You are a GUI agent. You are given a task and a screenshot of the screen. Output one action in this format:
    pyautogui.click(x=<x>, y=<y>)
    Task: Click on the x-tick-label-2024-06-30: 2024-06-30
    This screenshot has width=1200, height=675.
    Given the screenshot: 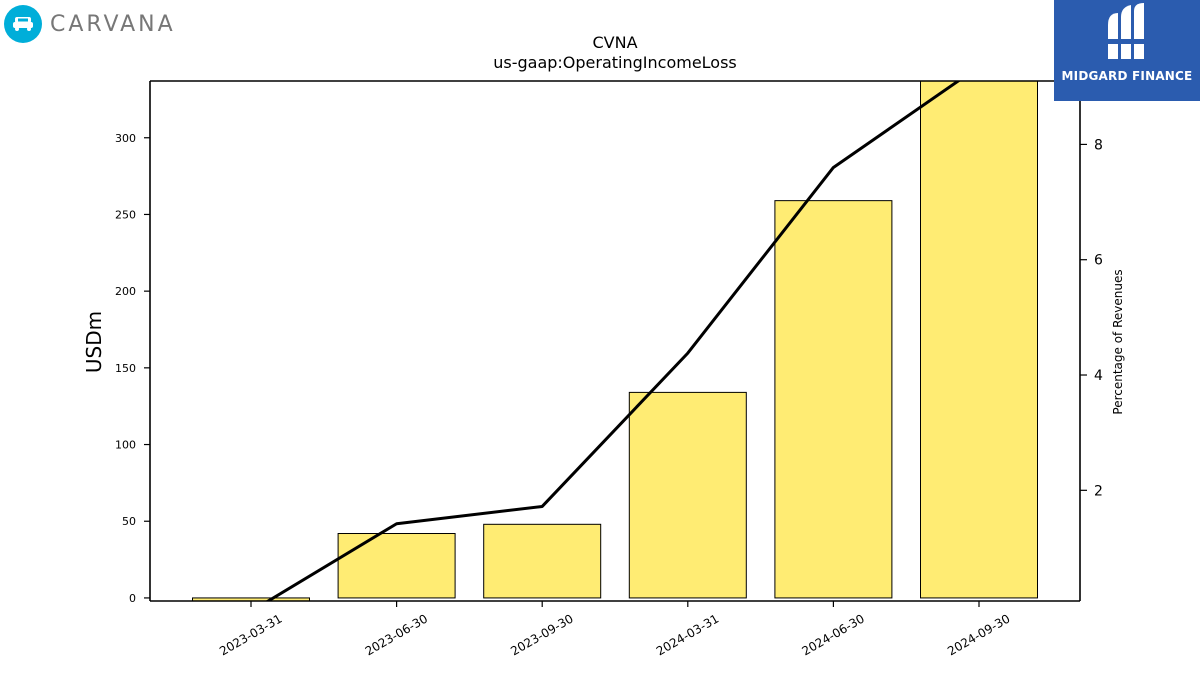 What is the action you would take?
    pyautogui.click(x=832, y=634)
    